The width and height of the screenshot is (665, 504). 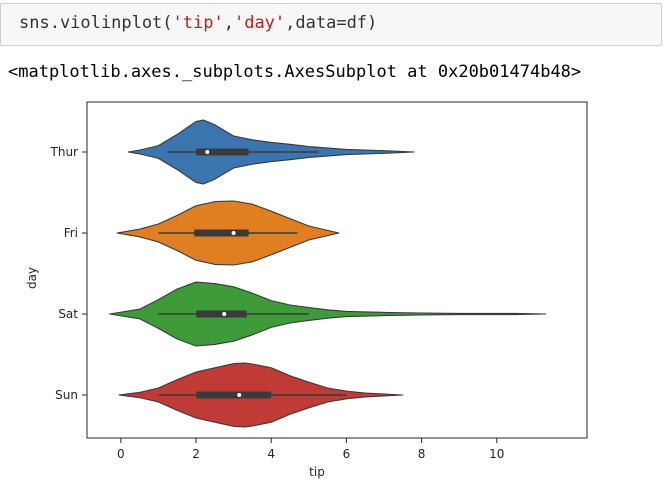 What do you see at coordinates (347, 454) in the screenshot?
I see `x-tick-label: 6` at bounding box center [347, 454].